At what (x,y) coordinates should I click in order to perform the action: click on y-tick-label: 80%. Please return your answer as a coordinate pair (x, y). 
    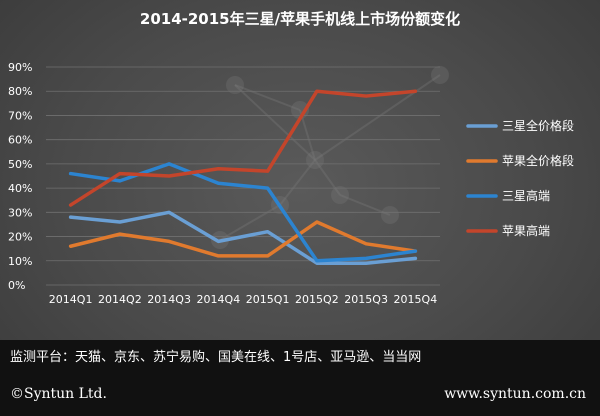
    Looking at the image, I should click on (20, 91).